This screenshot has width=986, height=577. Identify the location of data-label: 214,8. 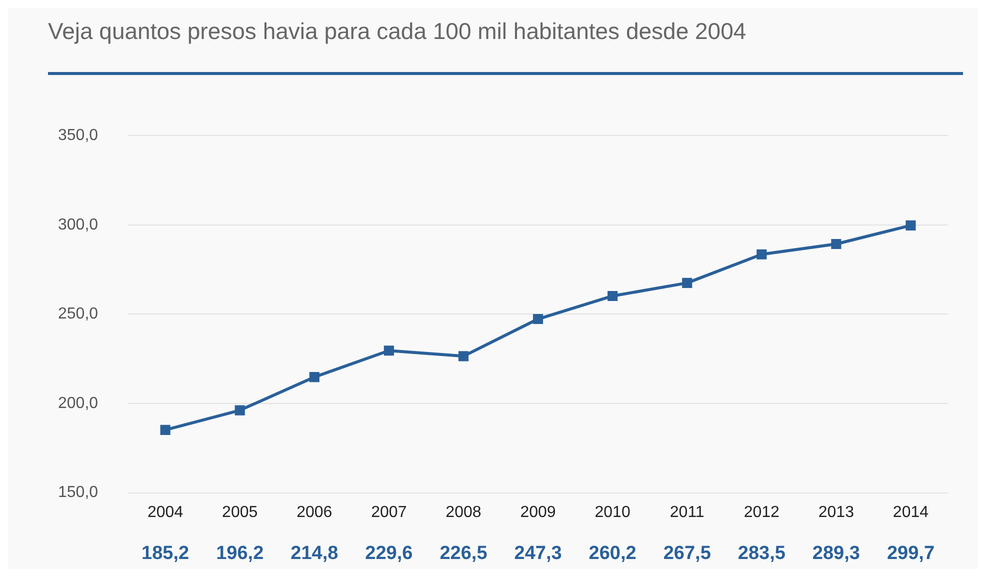
(314, 553).